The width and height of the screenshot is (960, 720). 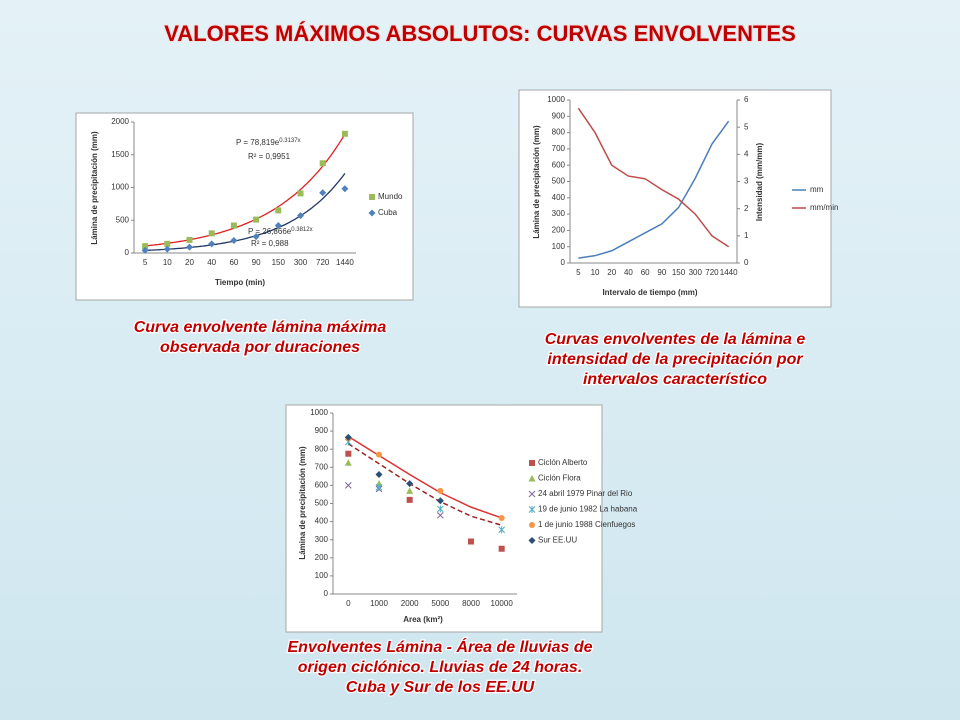 I want to click on caption: intensidad de la precipitación por, so click(x=675, y=359).